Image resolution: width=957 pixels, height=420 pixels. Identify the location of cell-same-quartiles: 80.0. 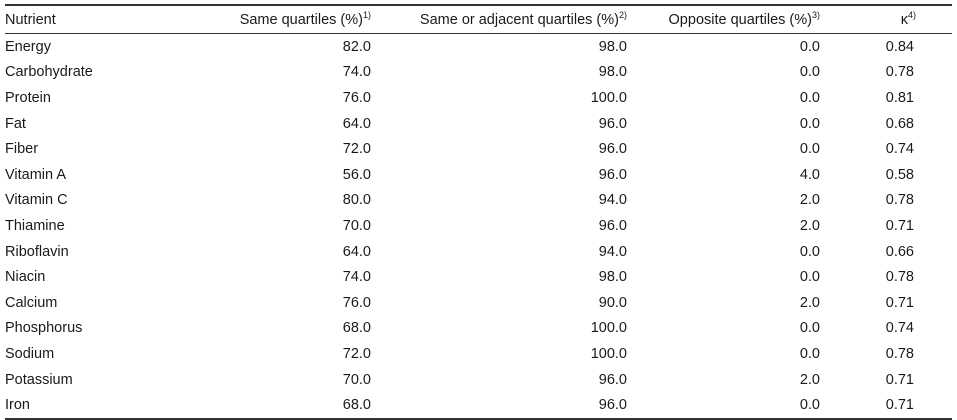
(356, 200).